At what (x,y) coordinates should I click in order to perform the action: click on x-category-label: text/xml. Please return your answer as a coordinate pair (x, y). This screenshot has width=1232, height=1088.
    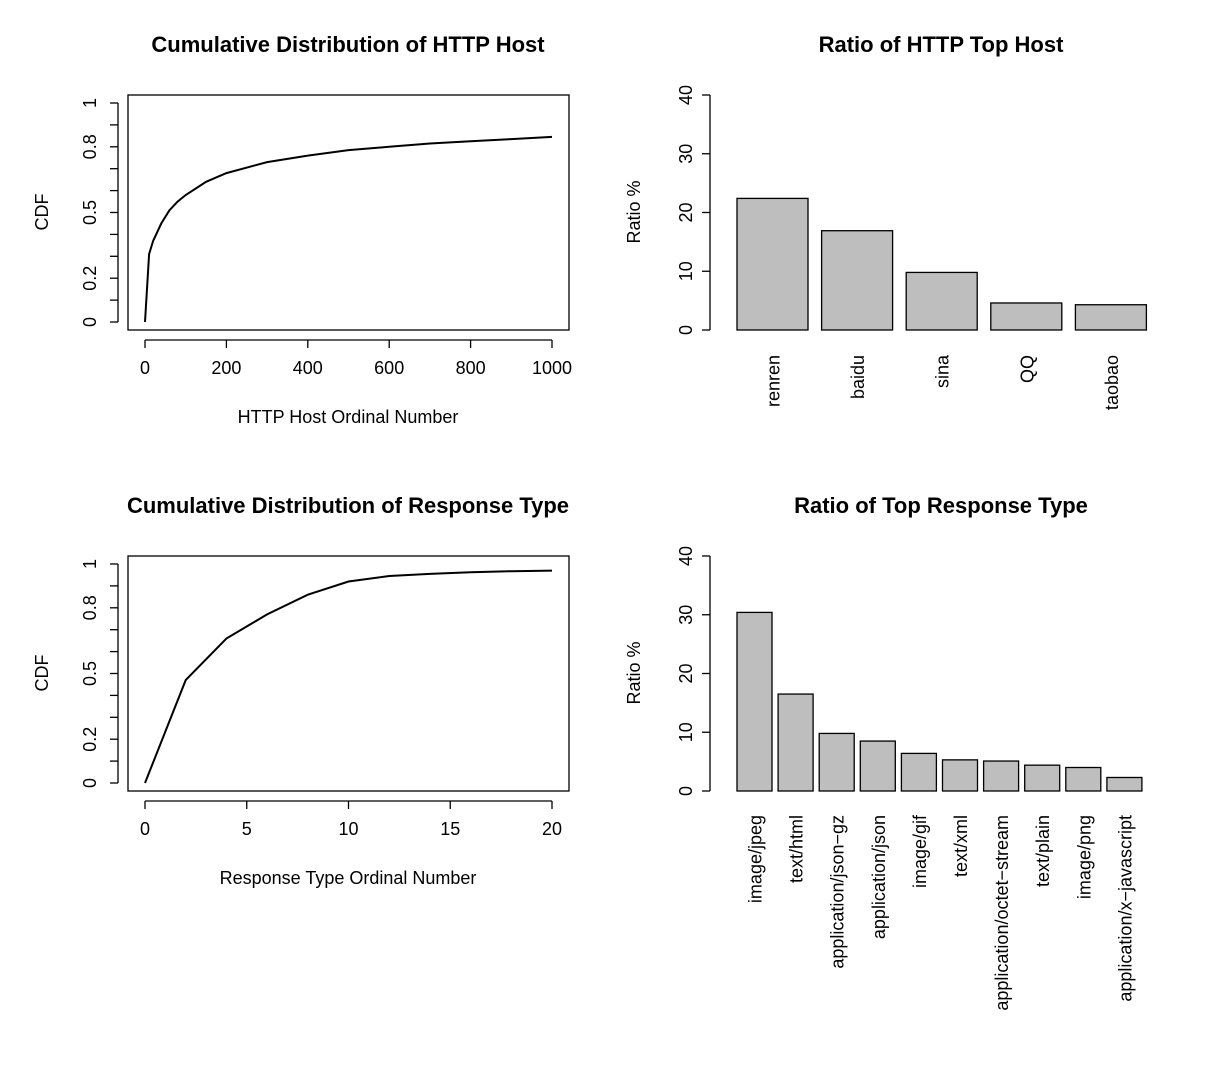
    Looking at the image, I should click on (961, 846).